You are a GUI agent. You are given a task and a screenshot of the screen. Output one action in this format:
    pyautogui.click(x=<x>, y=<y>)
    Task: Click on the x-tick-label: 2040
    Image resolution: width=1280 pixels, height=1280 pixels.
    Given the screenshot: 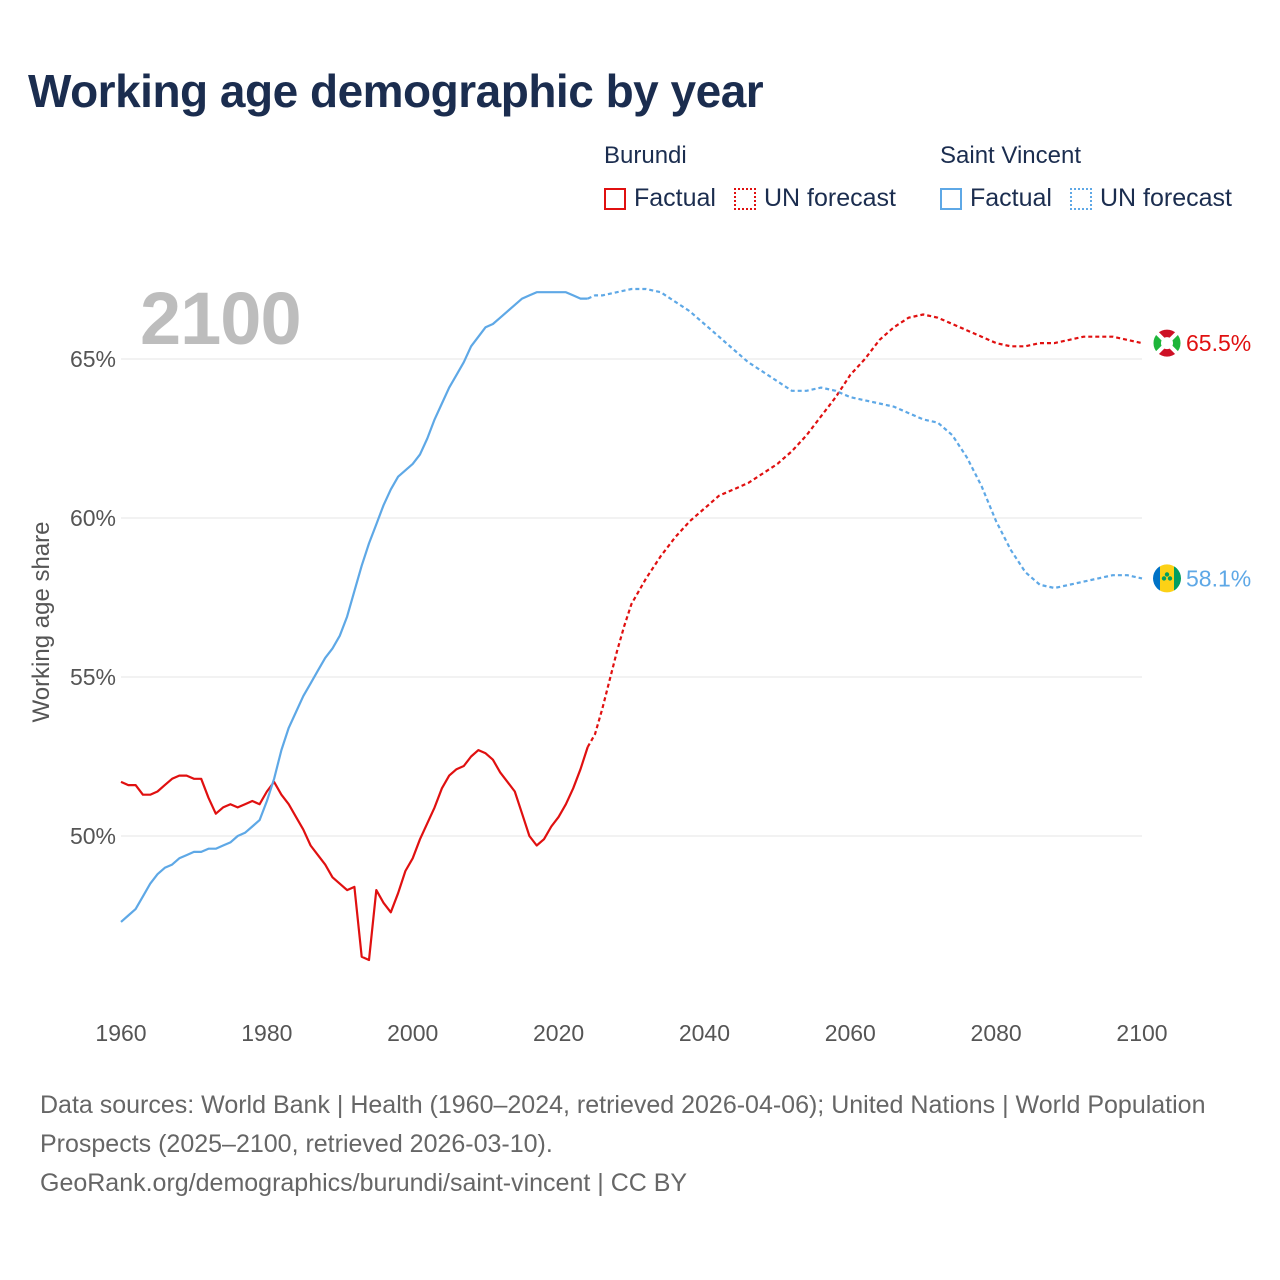 What is the action you would take?
    pyautogui.click(x=704, y=1033)
    